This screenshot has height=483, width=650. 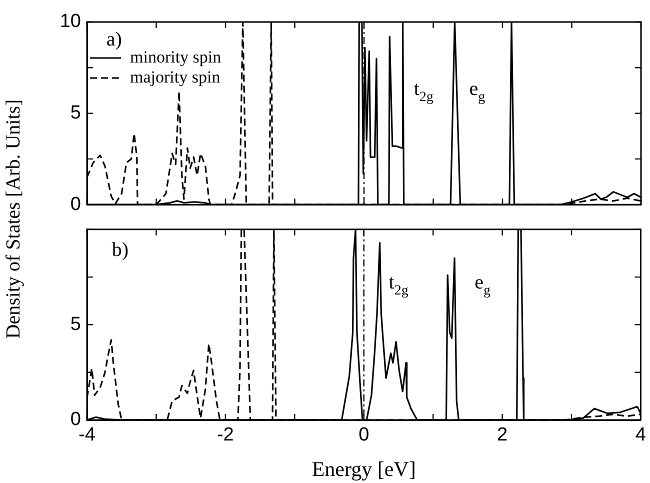 What do you see at coordinates (120, 250) in the screenshot?
I see `annotation: b)` at bounding box center [120, 250].